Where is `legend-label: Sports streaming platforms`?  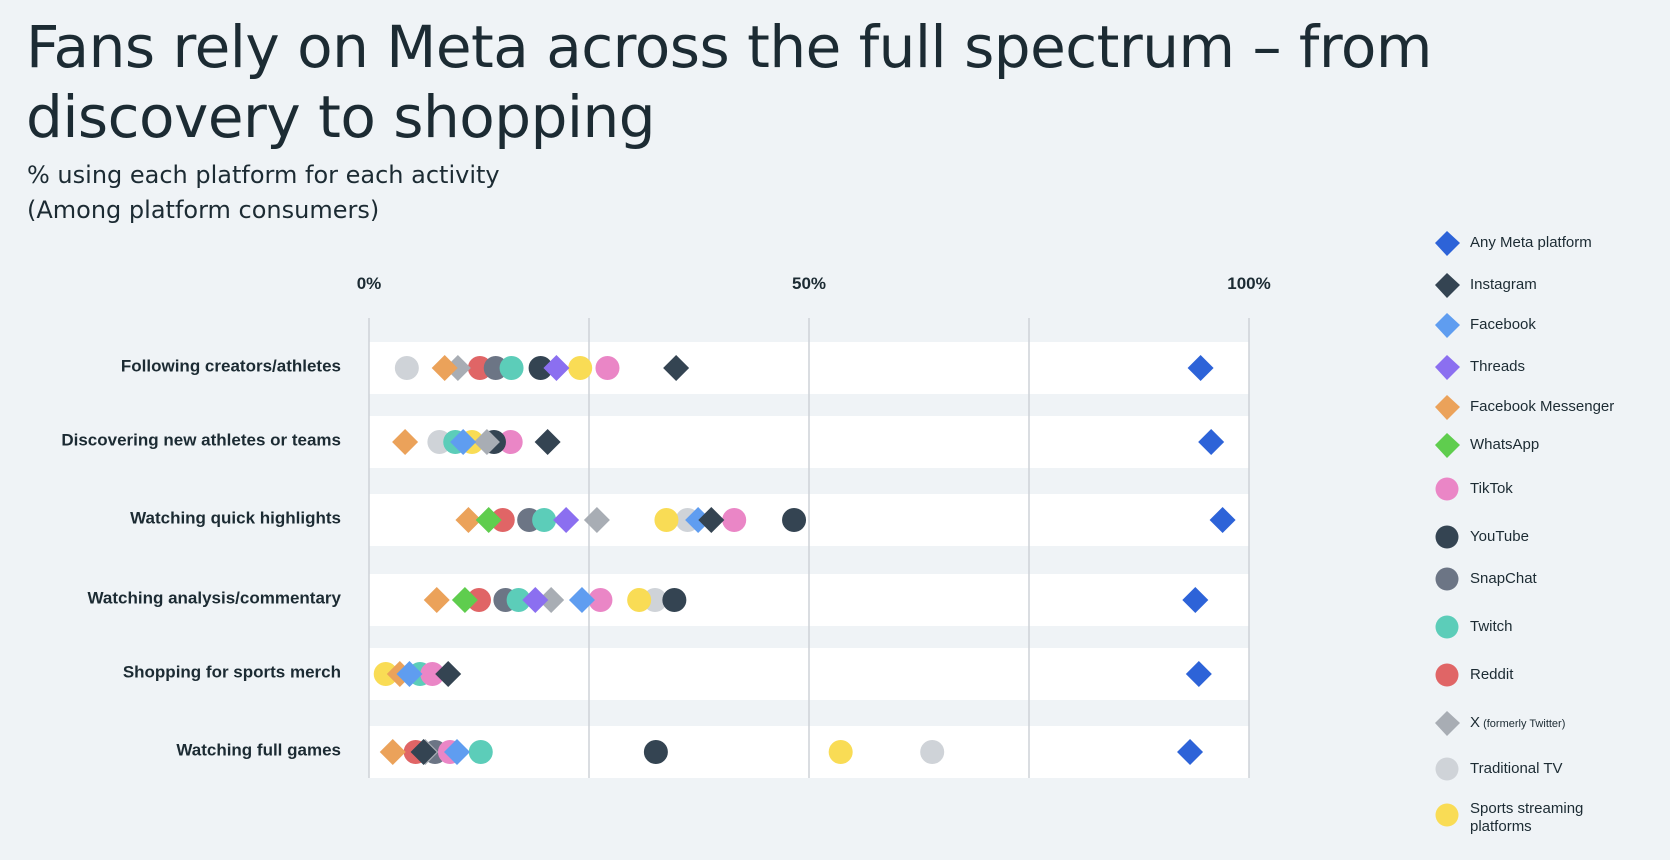
legend-label: Sports streaming platforms is located at coordinates (1545, 818).